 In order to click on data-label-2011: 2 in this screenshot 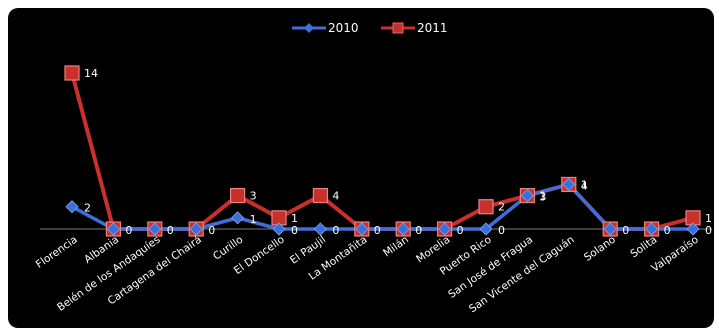, I will do `click(501, 207)`.